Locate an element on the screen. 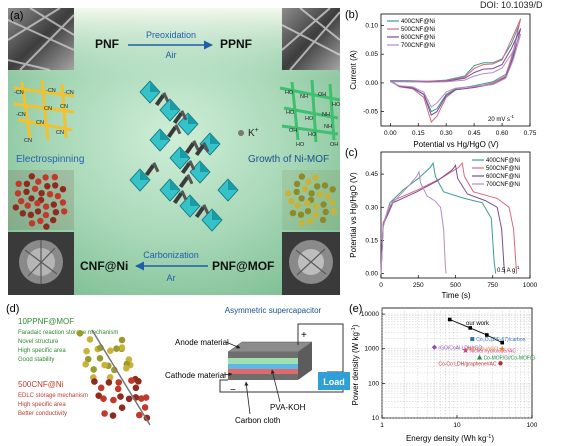 The height and width of the screenshot is (446, 569). oh-group-label: NH is located at coordinates (304, 97).